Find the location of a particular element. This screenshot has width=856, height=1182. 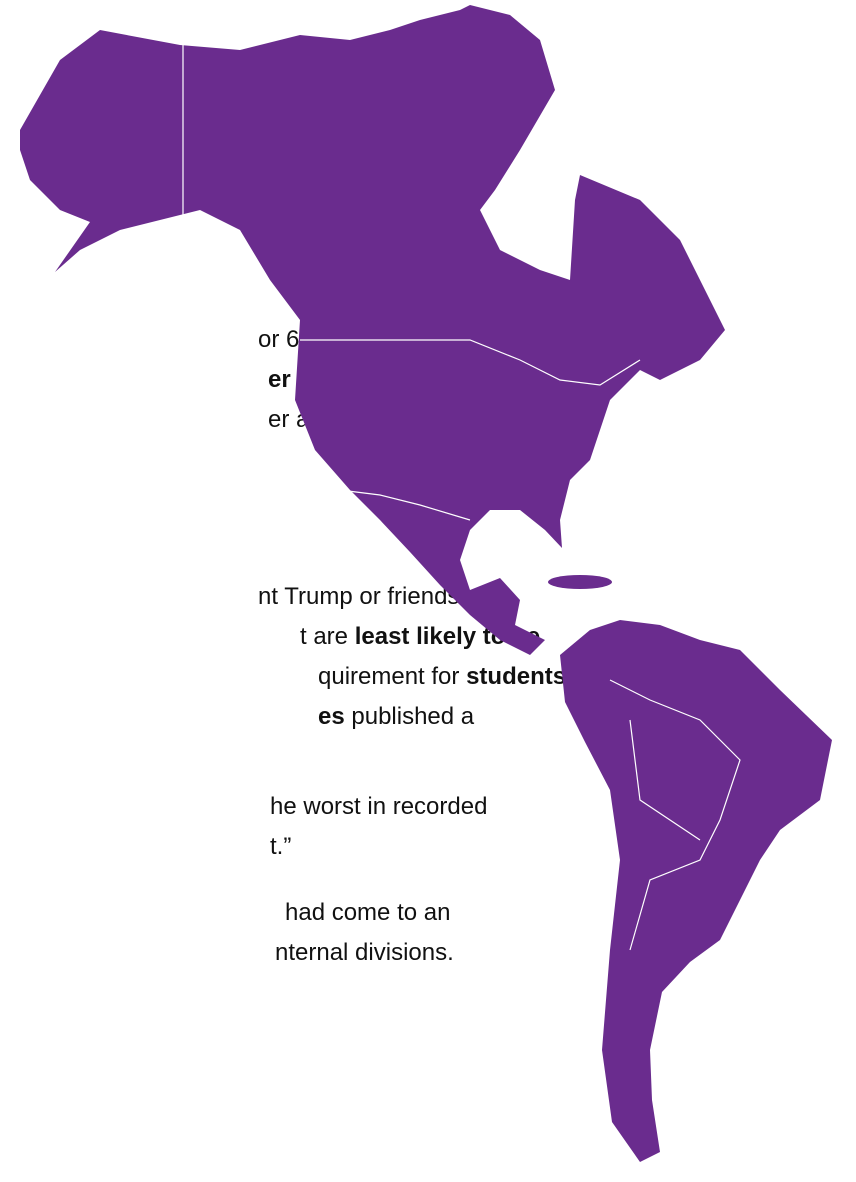

bold-text: students is located at coordinates (516, 676).